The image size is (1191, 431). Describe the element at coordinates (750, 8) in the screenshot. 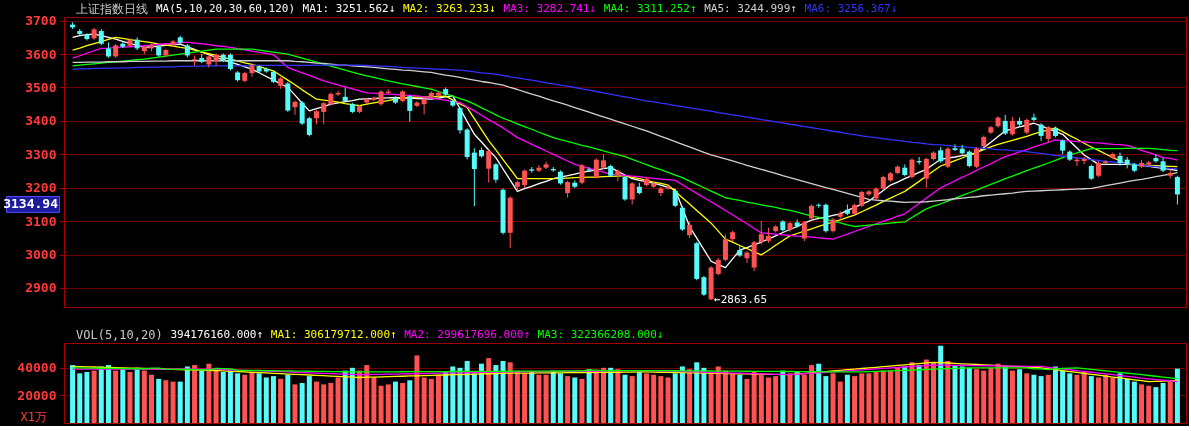

I see `text: MA5: 3244.999↑` at that location.